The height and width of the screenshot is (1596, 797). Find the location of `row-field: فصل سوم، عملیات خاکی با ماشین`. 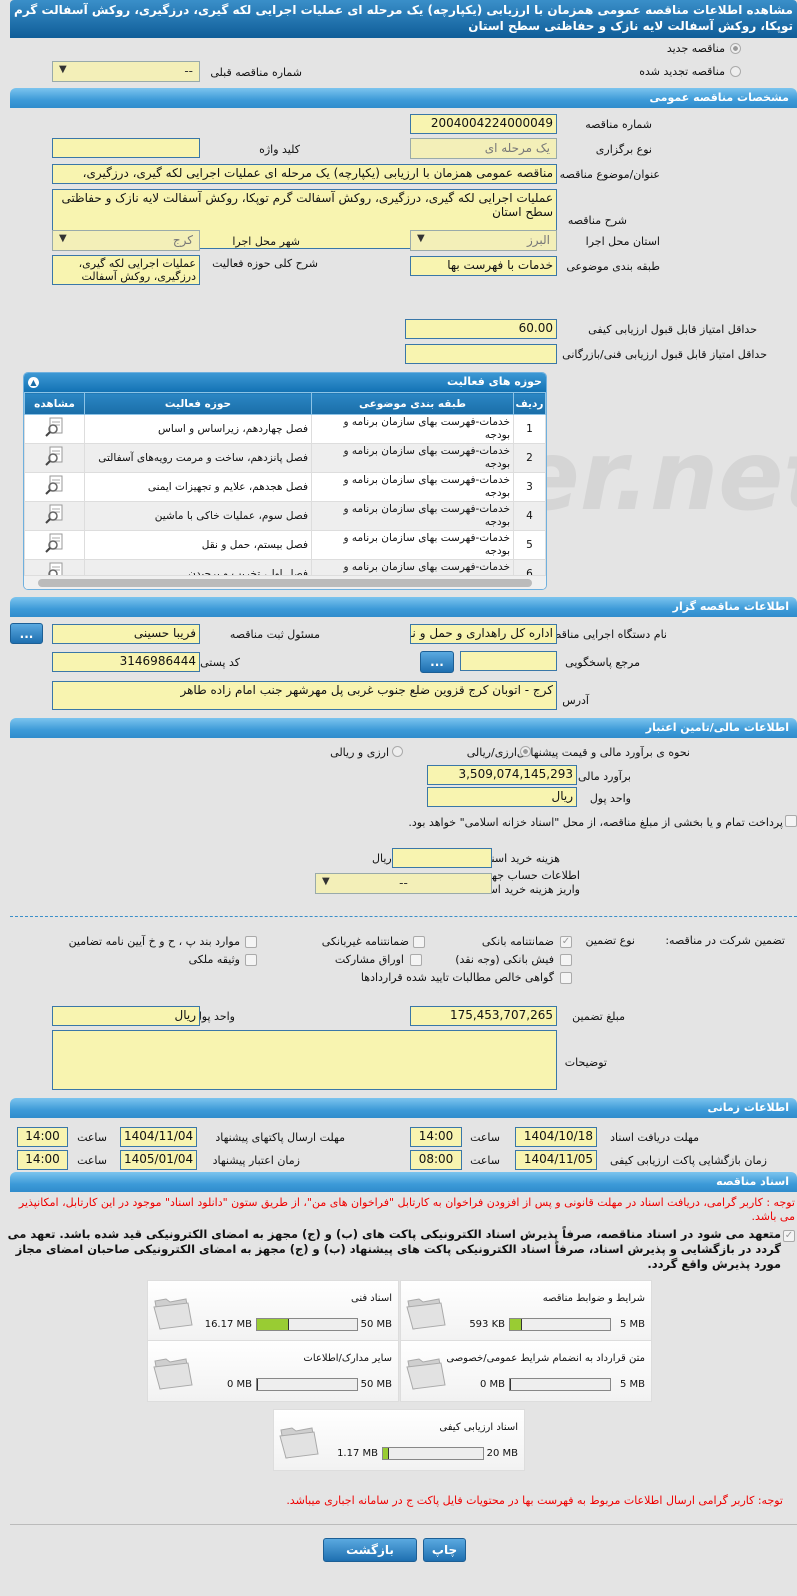

row-field: فصل سوم، عملیات خاکی با ماشین is located at coordinates (198, 516).